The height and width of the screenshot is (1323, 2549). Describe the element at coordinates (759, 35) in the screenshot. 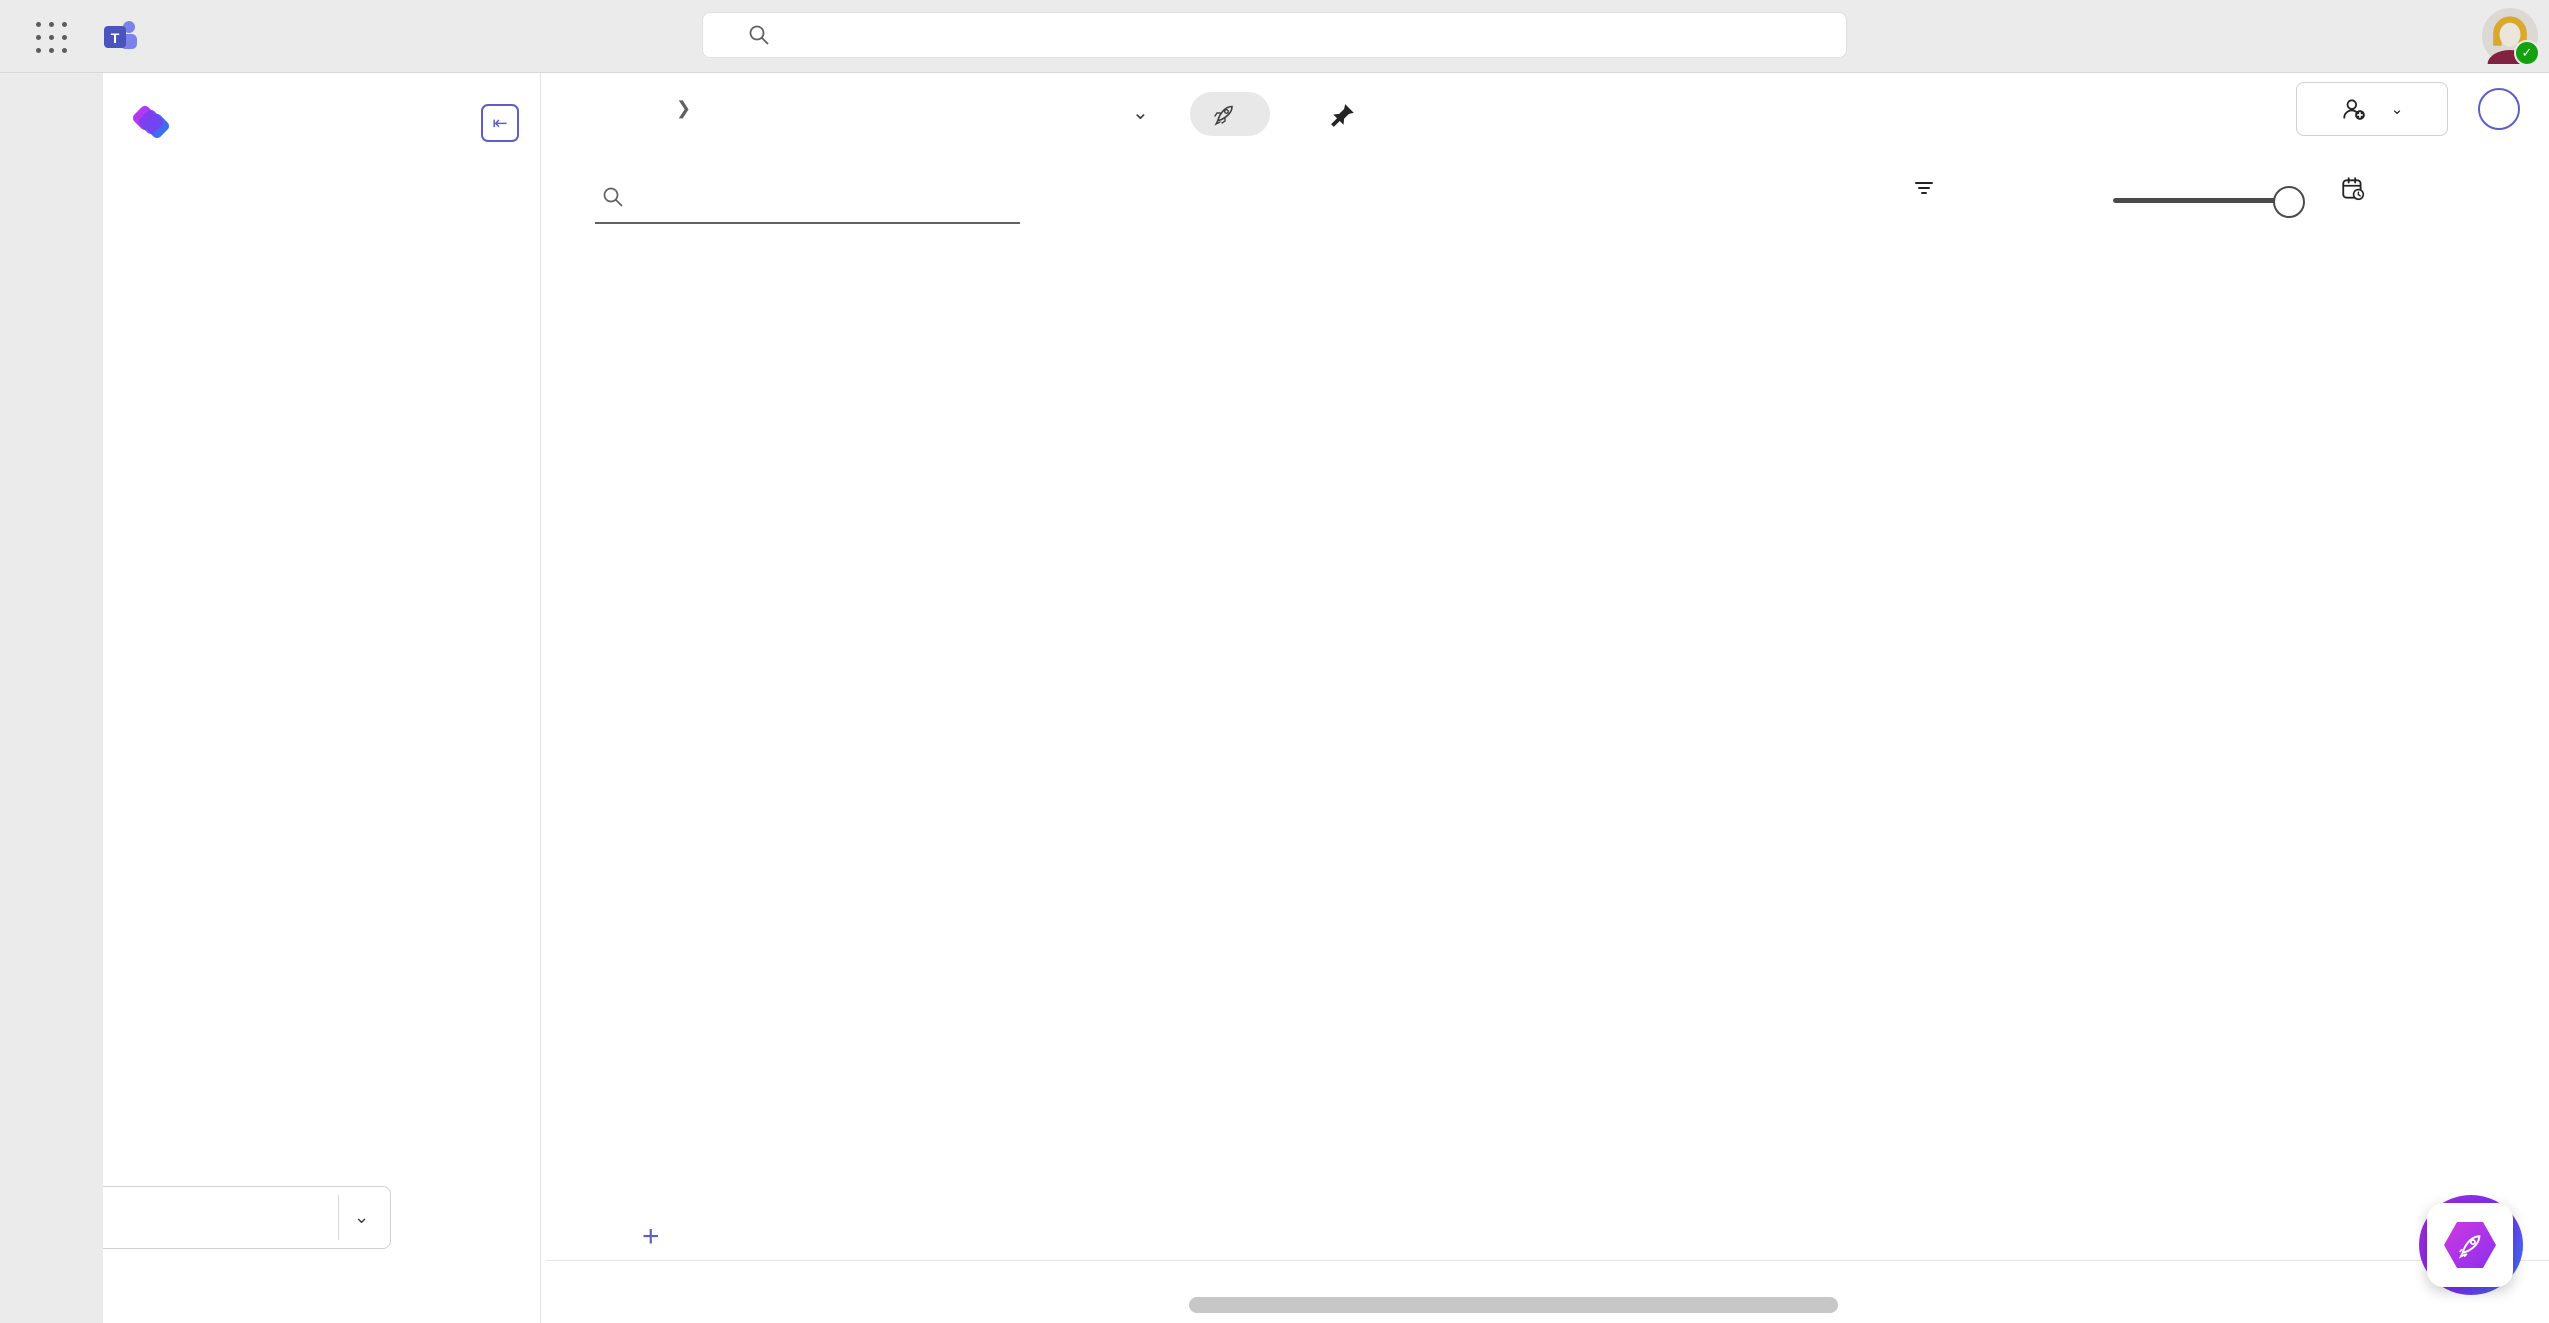

I see `search-icon` at that location.